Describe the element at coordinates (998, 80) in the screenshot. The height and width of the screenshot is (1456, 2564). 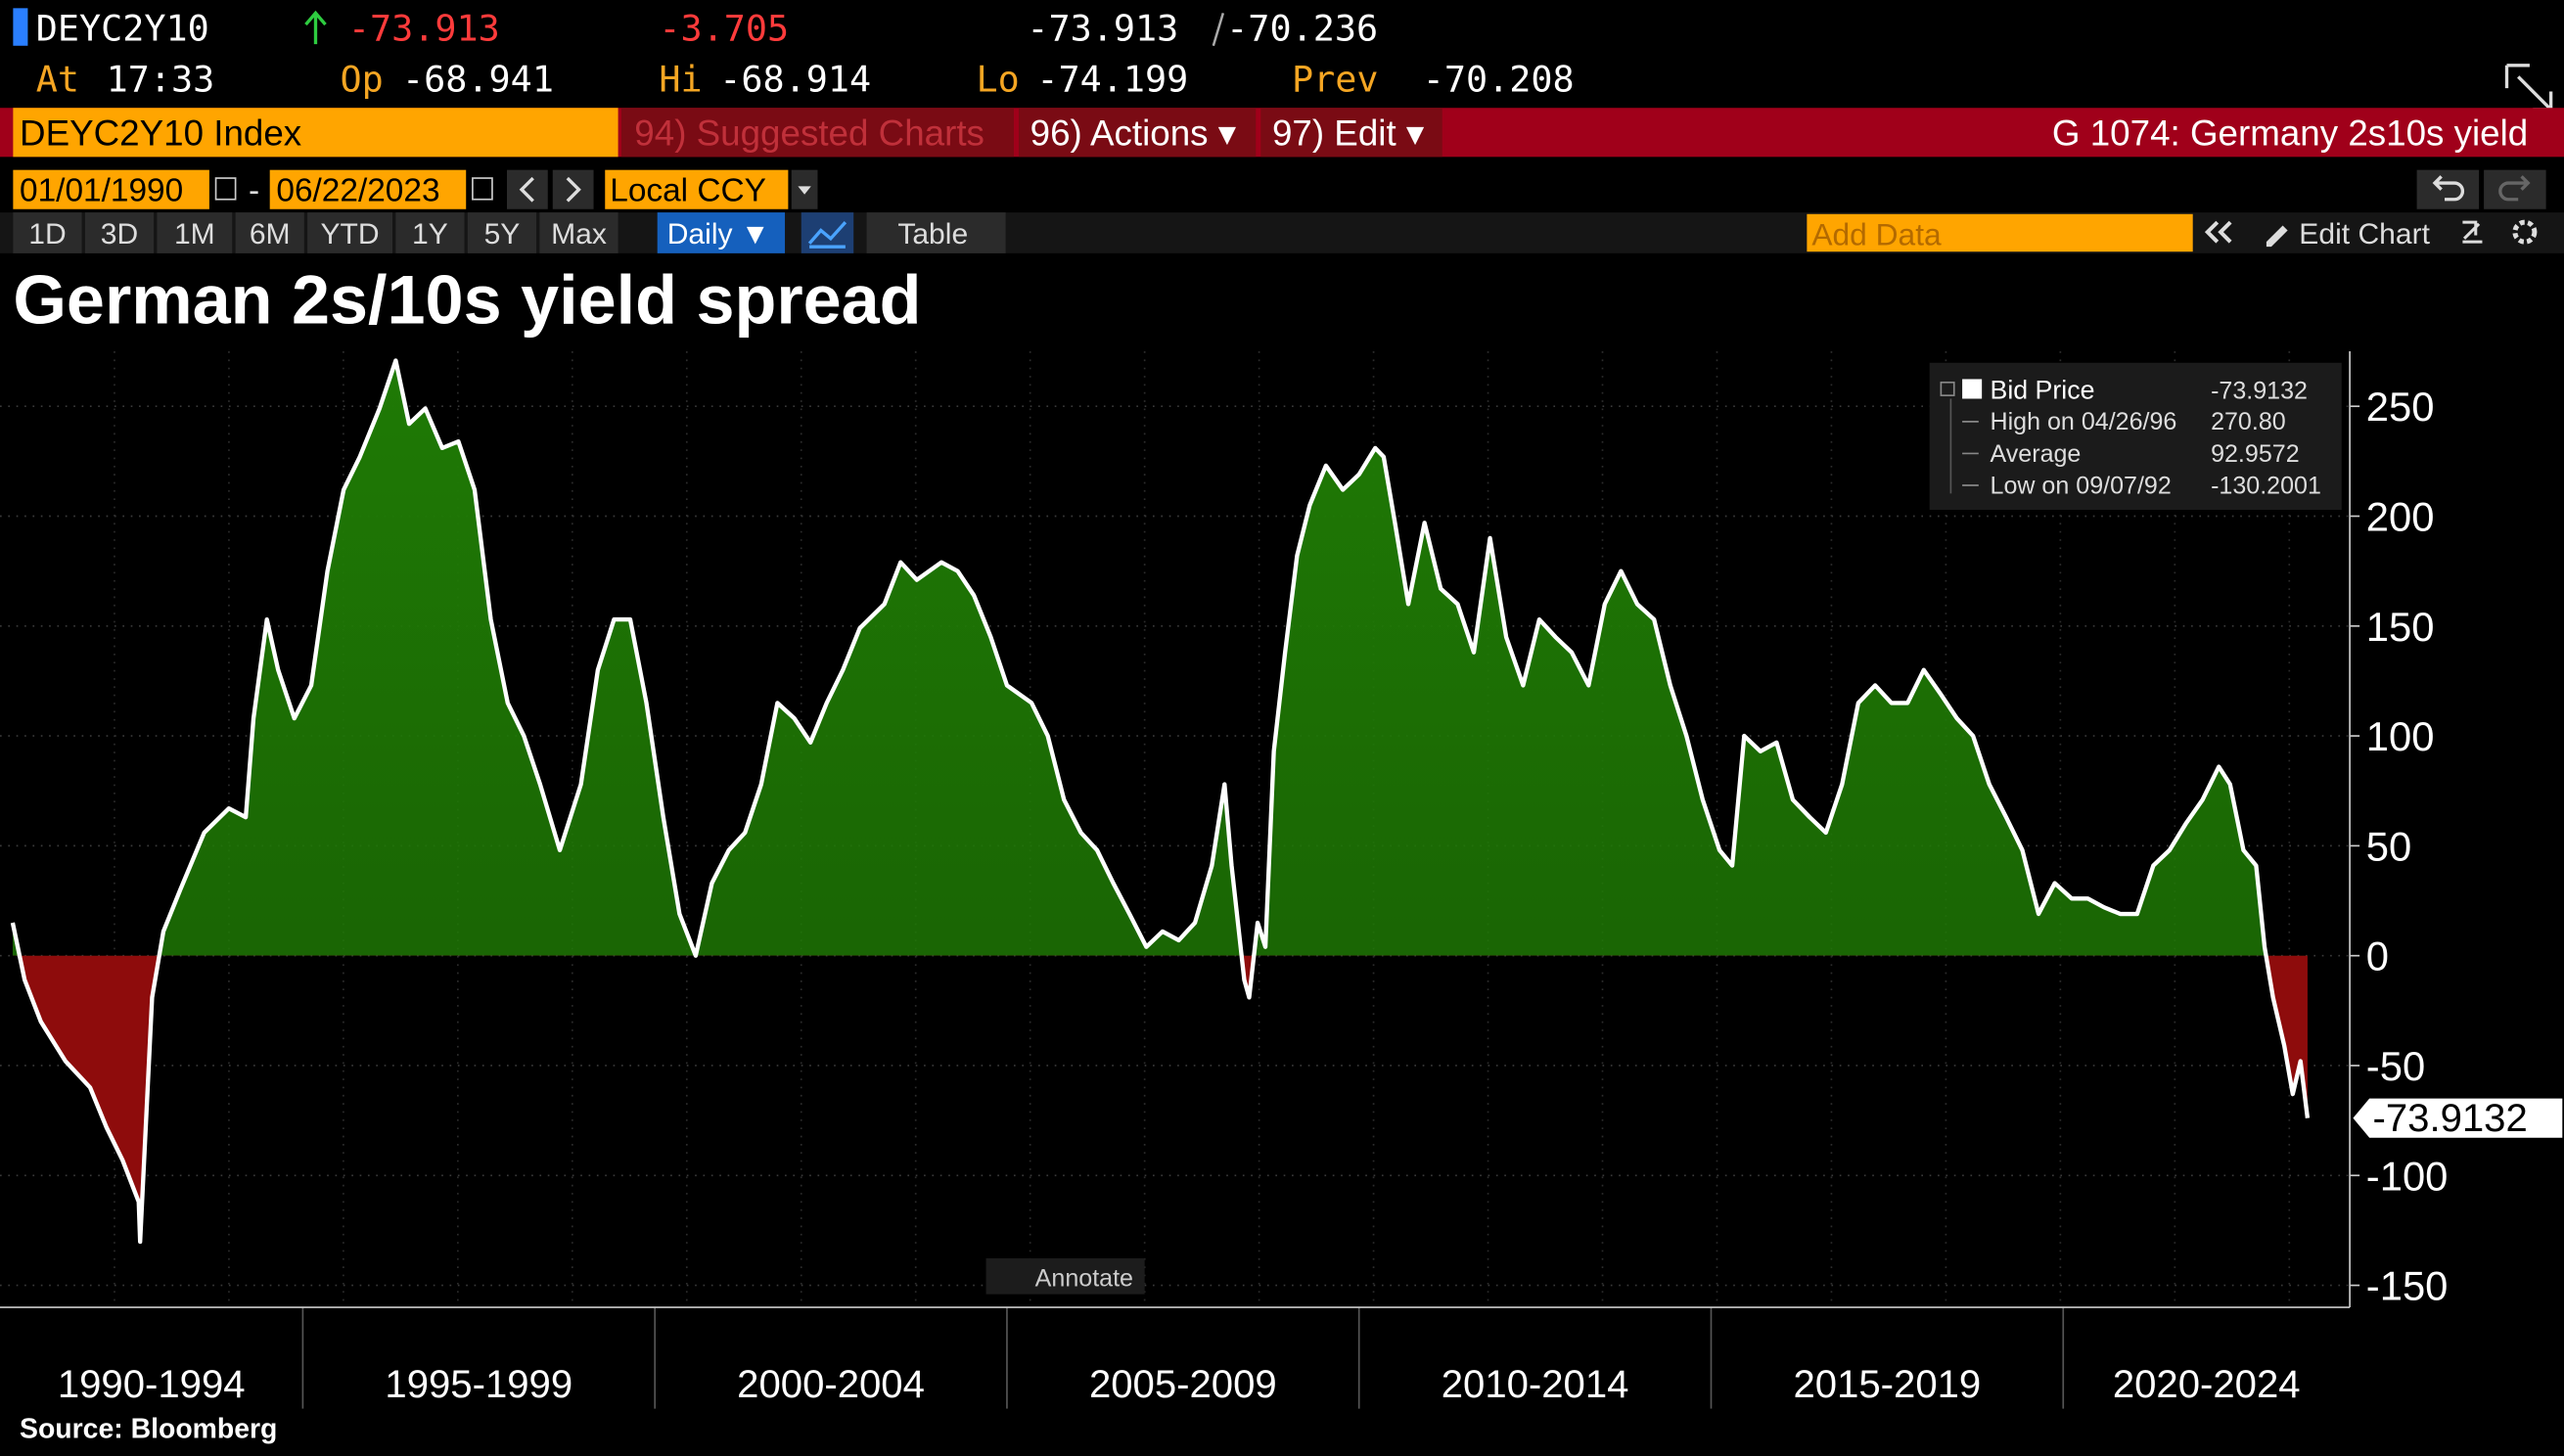
I see `low-label: Lo` at that location.